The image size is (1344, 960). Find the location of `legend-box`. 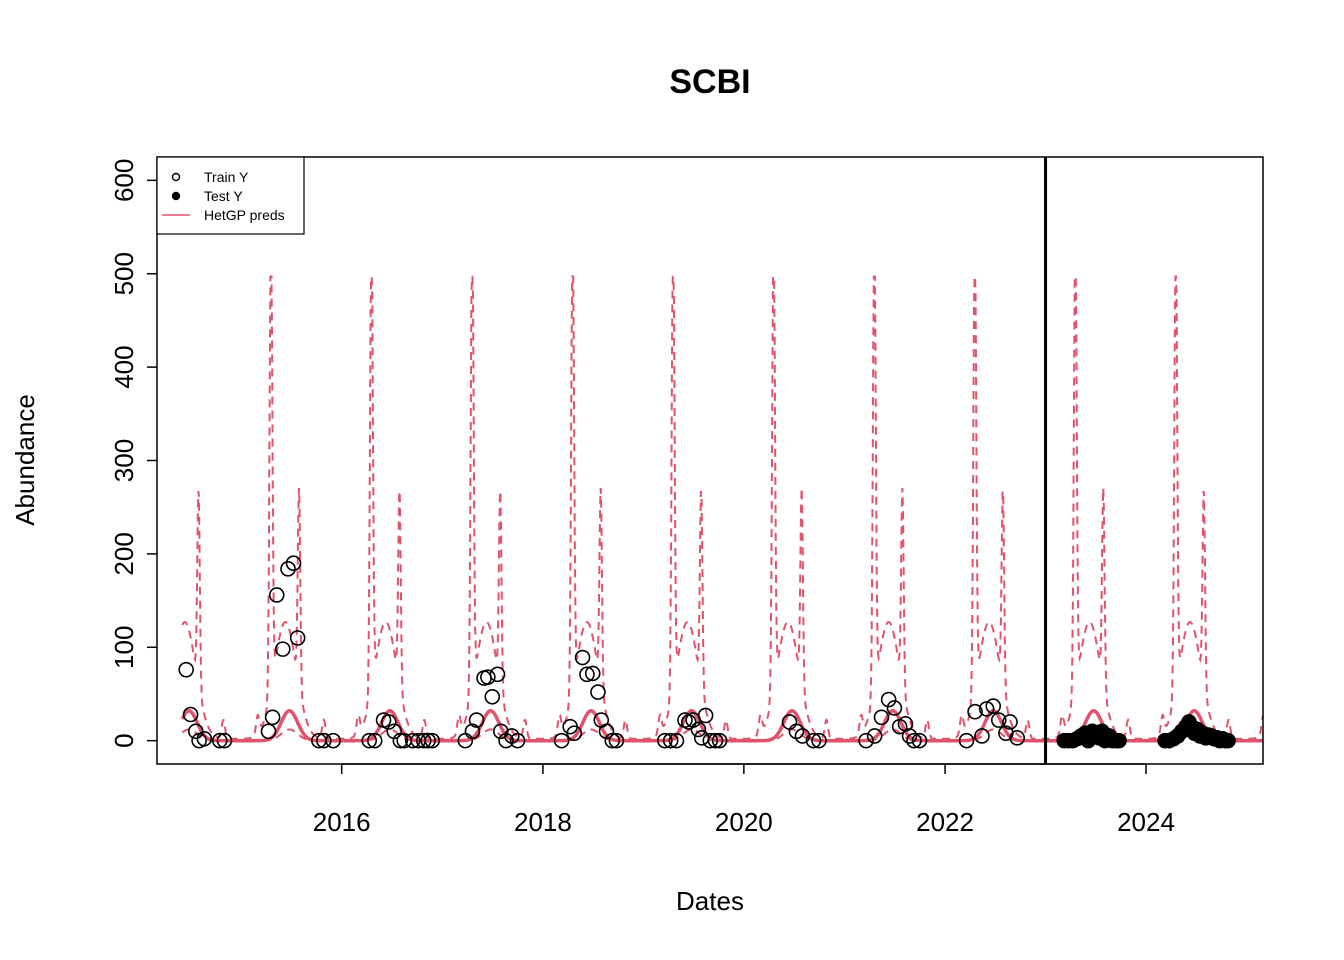

legend-box is located at coordinates (230, 195).